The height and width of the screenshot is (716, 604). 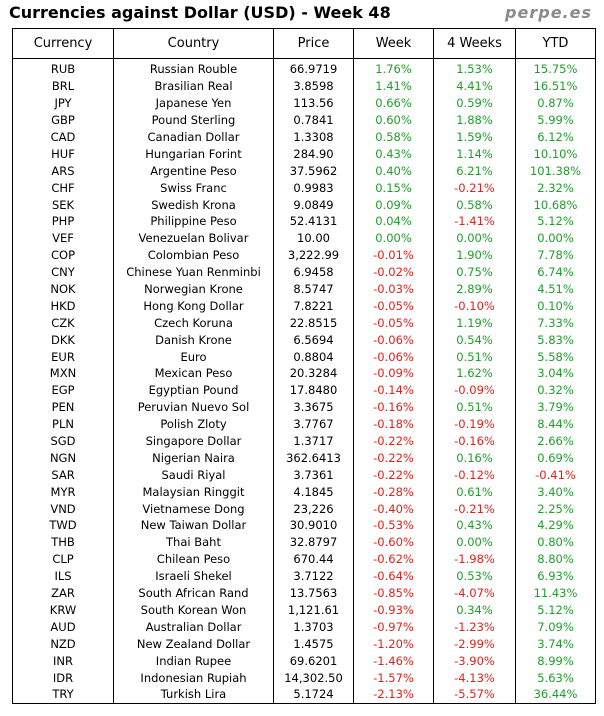 I want to click on country-cell: Argentine Peso, so click(x=193, y=171).